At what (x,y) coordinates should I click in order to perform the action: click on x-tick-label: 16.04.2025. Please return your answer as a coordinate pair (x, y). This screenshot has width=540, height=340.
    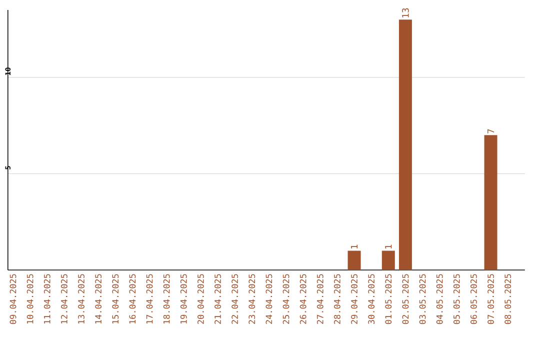
    Looking at the image, I should click on (132, 299).